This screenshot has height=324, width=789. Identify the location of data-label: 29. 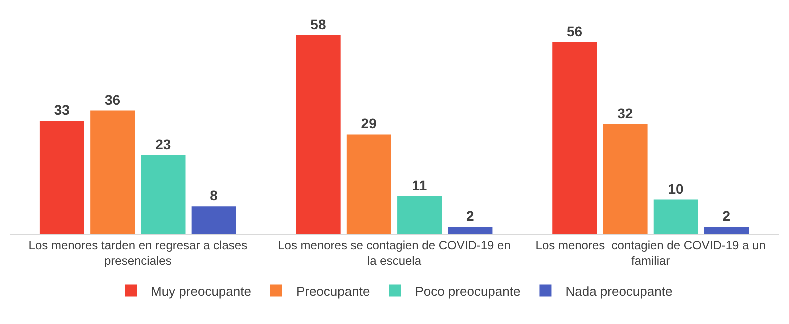
(369, 124).